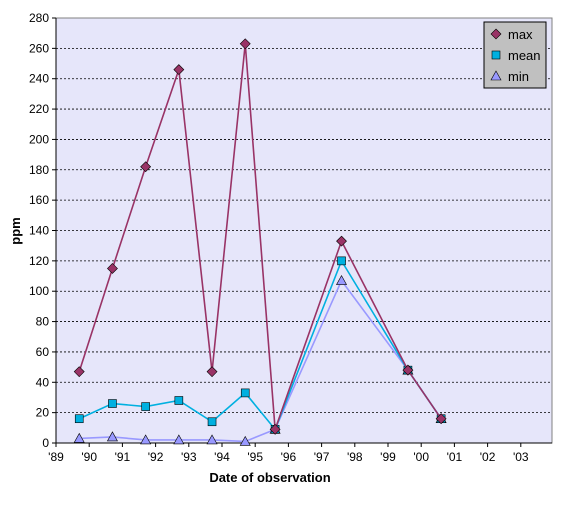  Describe the element at coordinates (518, 76) in the screenshot. I see `legend-label-min: min` at that location.